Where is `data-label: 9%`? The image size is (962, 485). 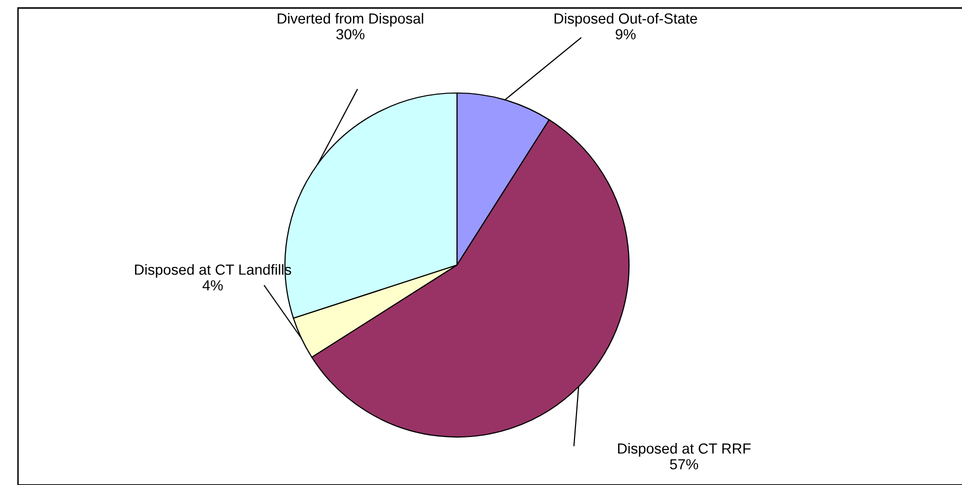
data-label: 9% is located at coordinates (626, 34).